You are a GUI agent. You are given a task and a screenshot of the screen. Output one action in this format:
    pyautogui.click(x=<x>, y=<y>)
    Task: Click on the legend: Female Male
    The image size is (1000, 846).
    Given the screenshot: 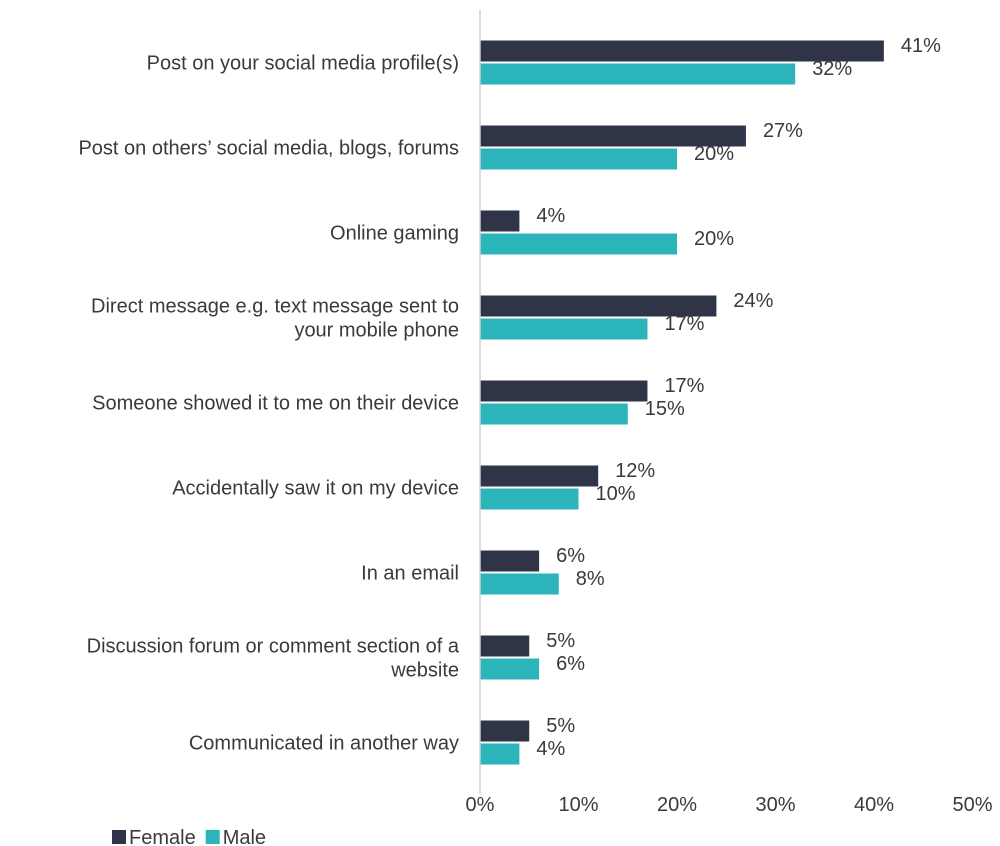 What is the action you would take?
    pyautogui.click(x=189, y=836)
    